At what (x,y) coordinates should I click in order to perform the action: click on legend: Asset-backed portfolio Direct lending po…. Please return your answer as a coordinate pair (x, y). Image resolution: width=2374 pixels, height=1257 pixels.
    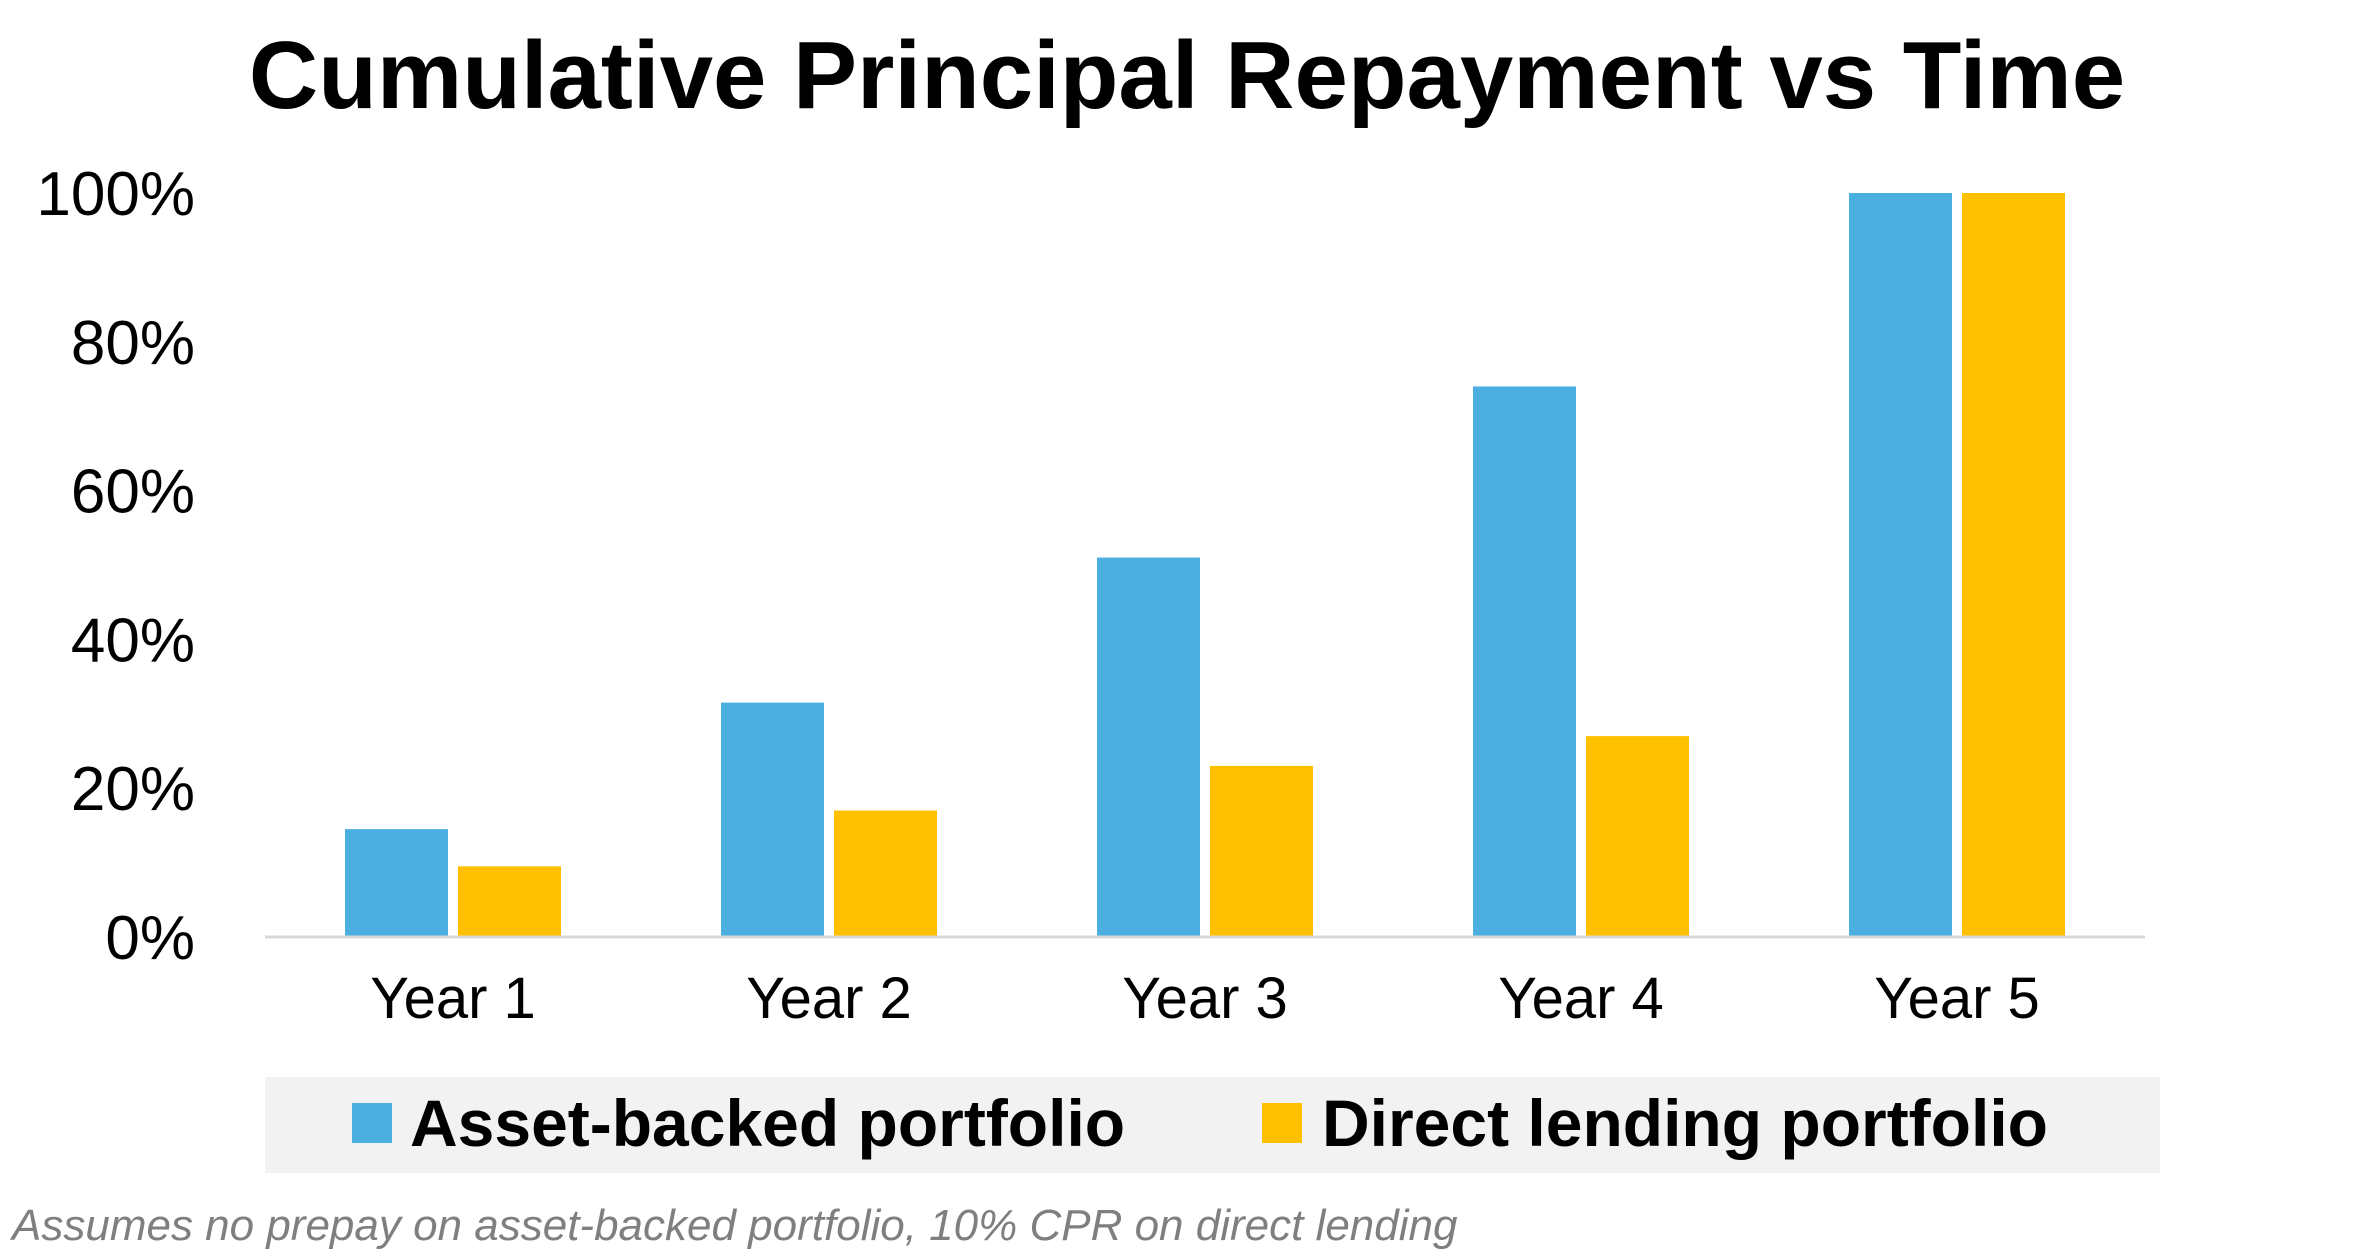
    Looking at the image, I should click on (1212, 1125).